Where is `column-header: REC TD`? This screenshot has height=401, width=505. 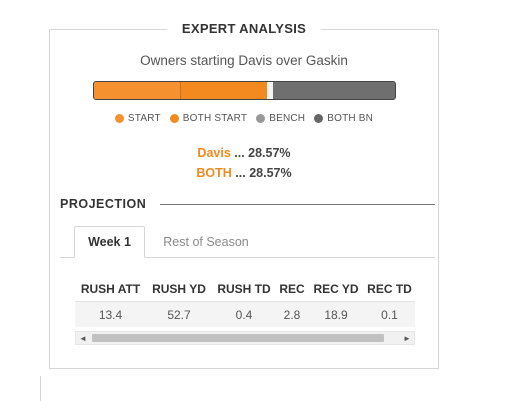
column-header: REC TD is located at coordinates (389, 290).